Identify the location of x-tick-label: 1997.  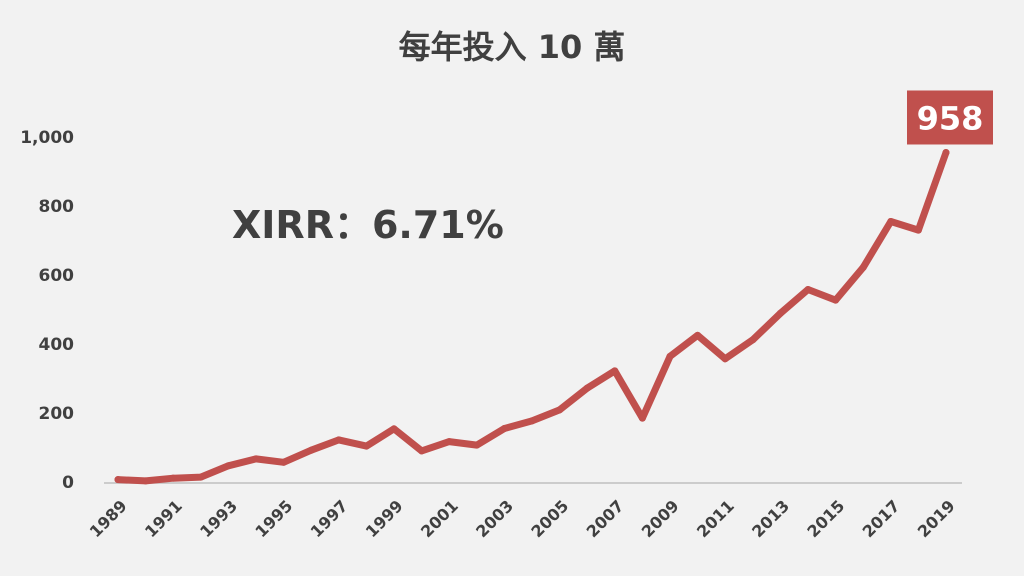
(329, 518).